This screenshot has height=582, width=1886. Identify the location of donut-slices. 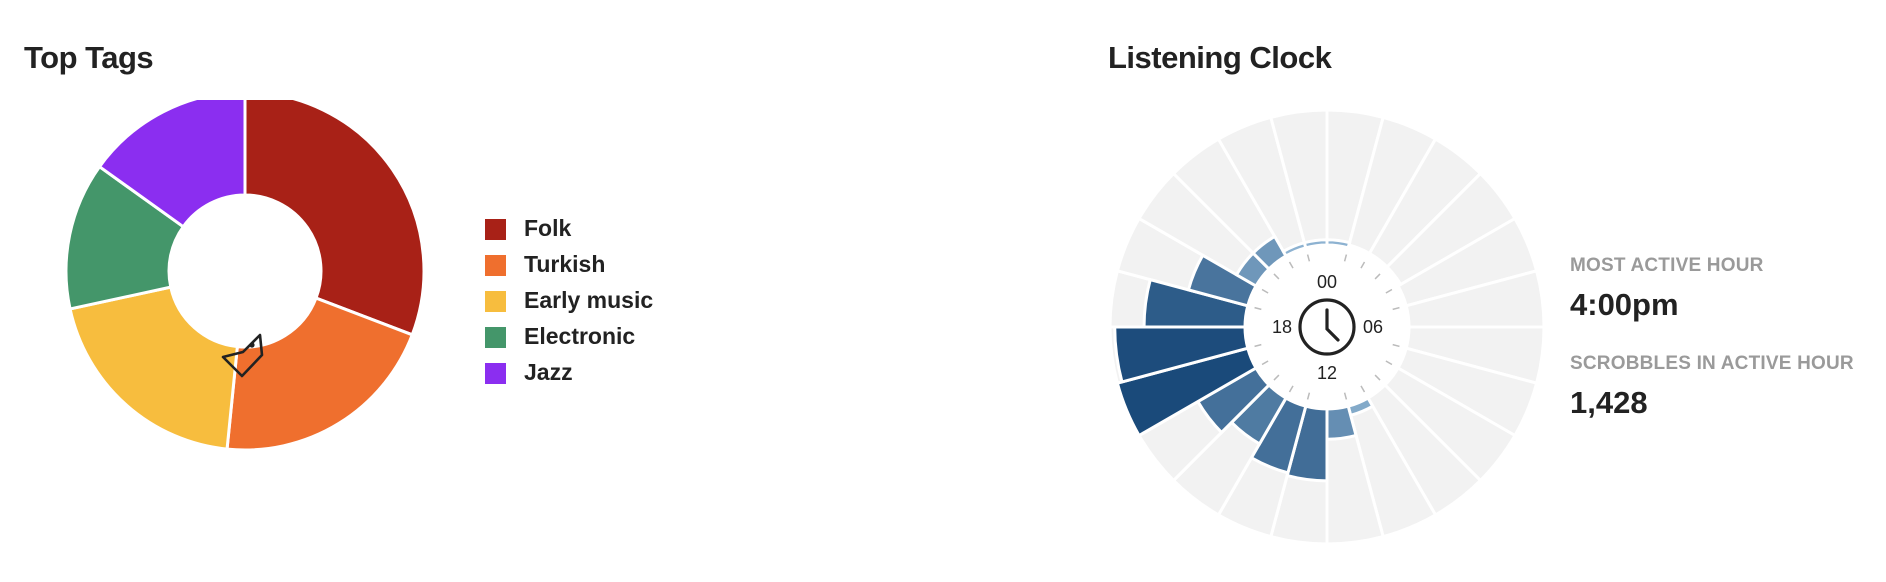
(245, 276).